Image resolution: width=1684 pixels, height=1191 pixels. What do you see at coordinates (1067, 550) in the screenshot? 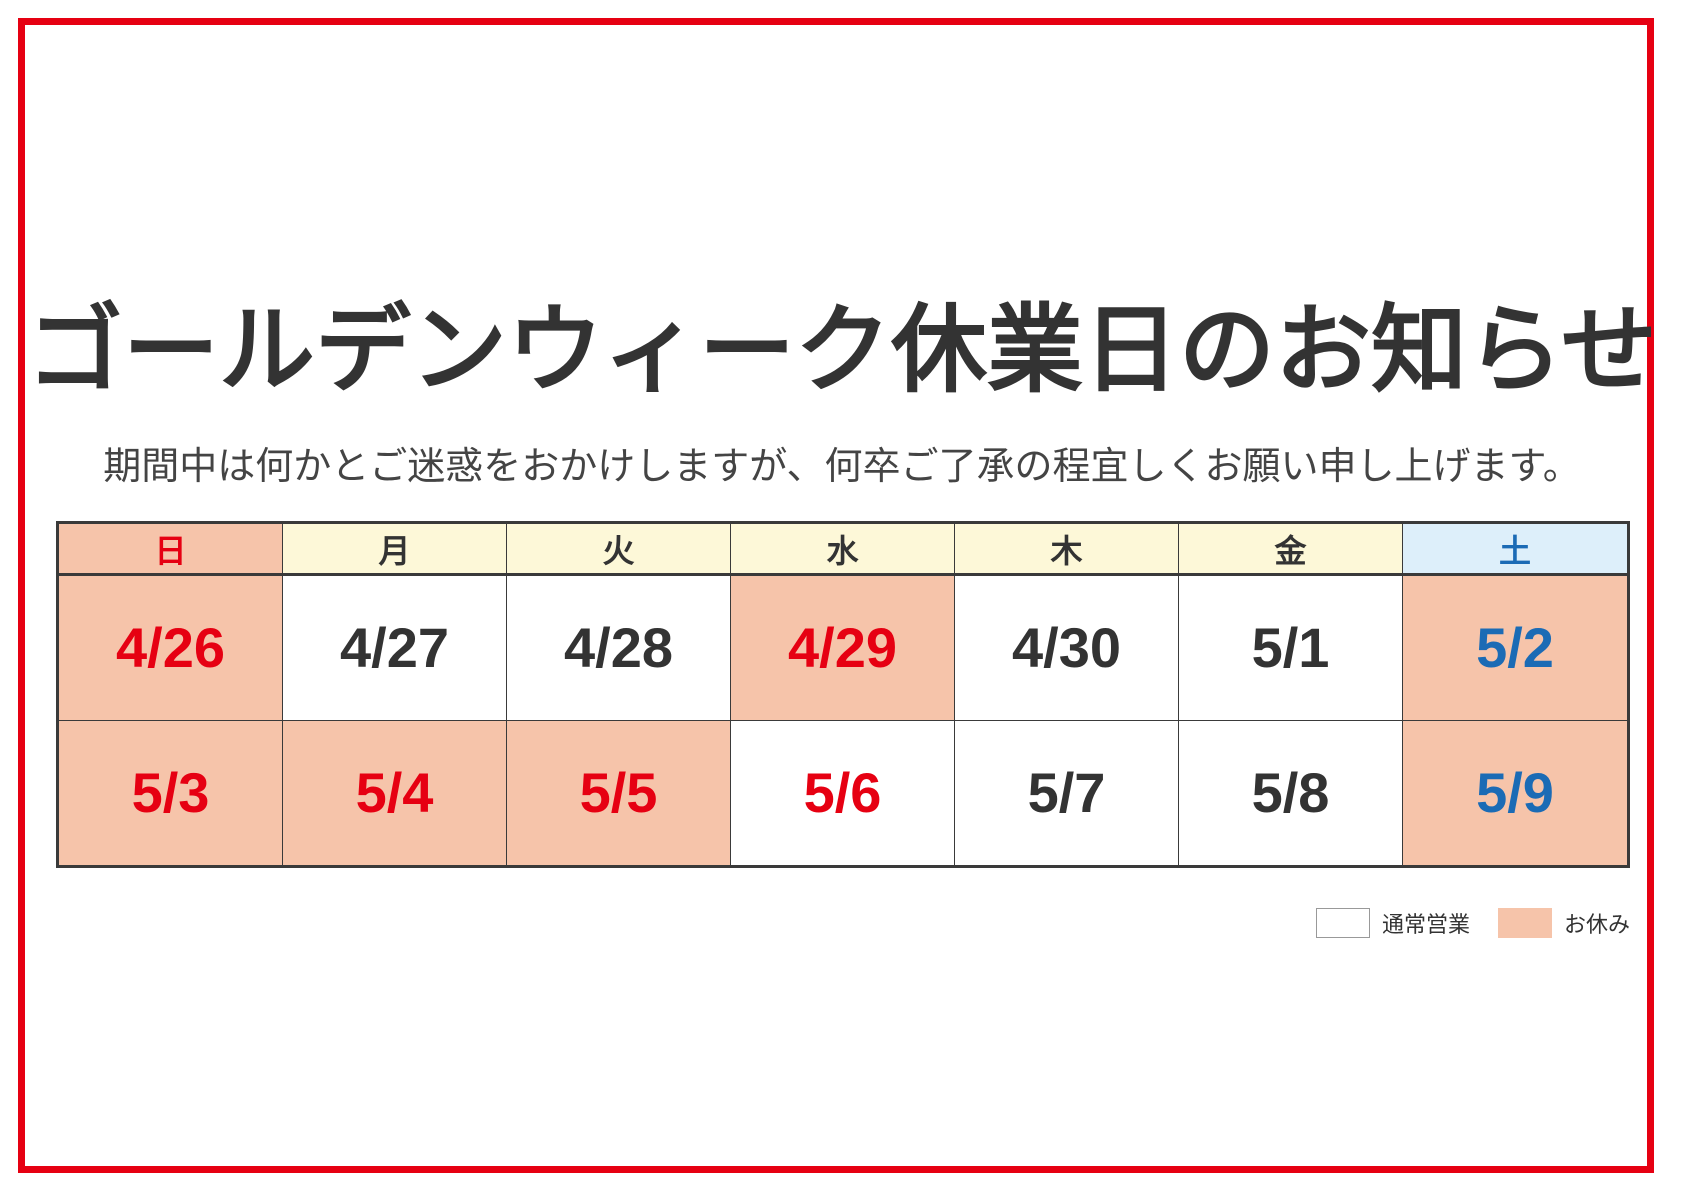
I see `weekday-header: 木` at bounding box center [1067, 550].